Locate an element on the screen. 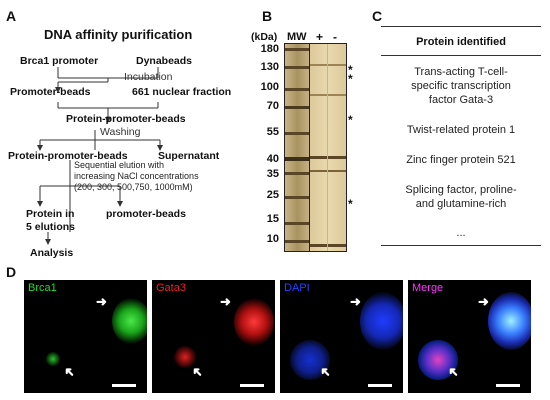 The image size is (550, 400). panel-letter-c: C is located at coordinates (377, 16).